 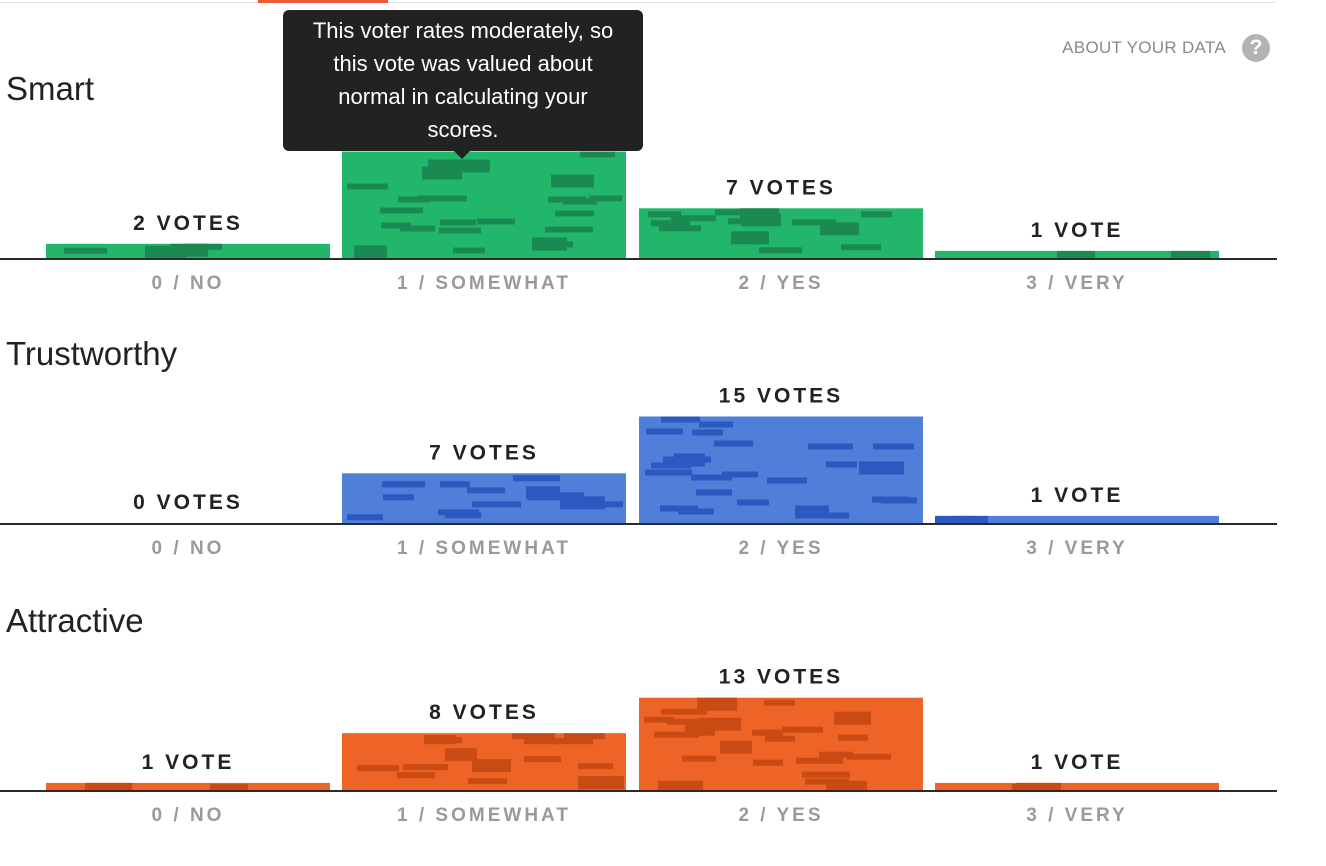 I want to click on active-tab-indicator, so click(x=323, y=1).